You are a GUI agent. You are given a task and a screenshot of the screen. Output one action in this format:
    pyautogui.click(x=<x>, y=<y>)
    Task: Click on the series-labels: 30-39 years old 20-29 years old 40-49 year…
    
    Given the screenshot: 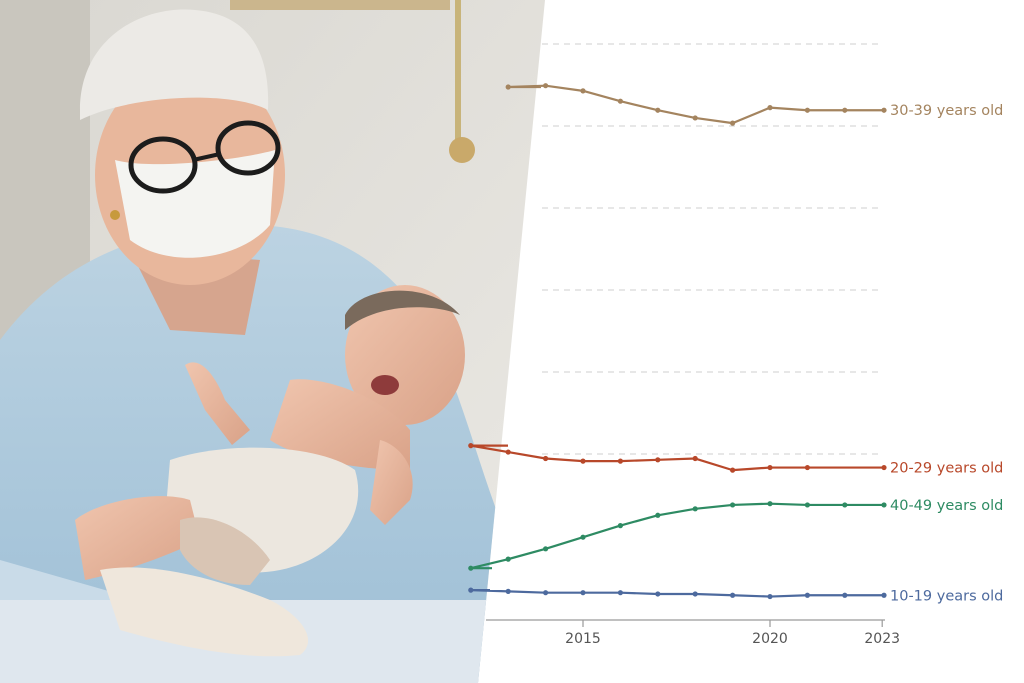 What is the action you would take?
    pyautogui.click(x=946, y=353)
    